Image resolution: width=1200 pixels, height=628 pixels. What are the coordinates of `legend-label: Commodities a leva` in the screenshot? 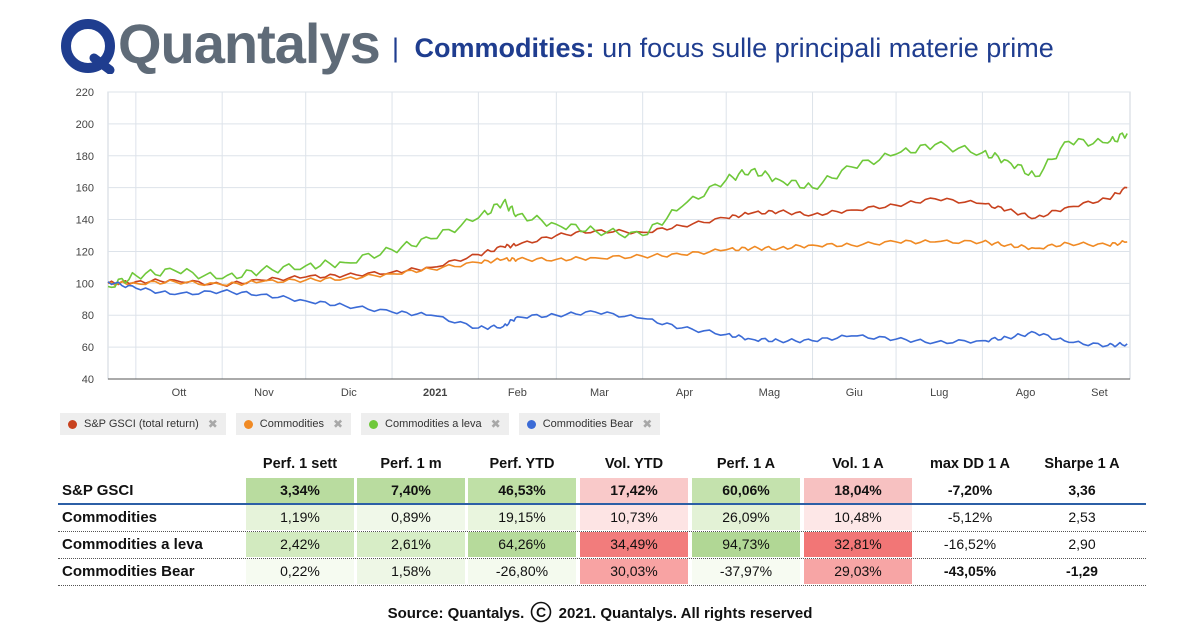 It's located at (433, 424).